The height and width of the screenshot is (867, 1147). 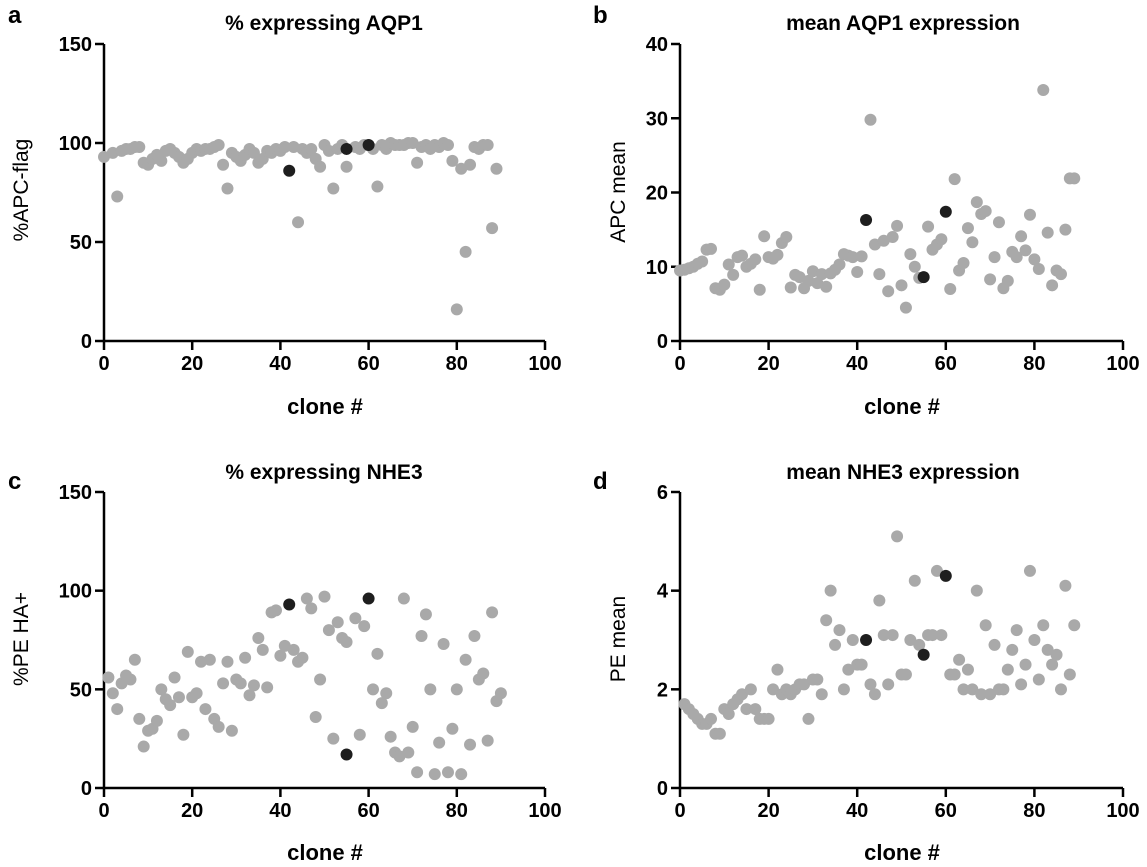 What do you see at coordinates (368, 811) in the screenshot?
I see `x-tick-label-c: 60` at bounding box center [368, 811].